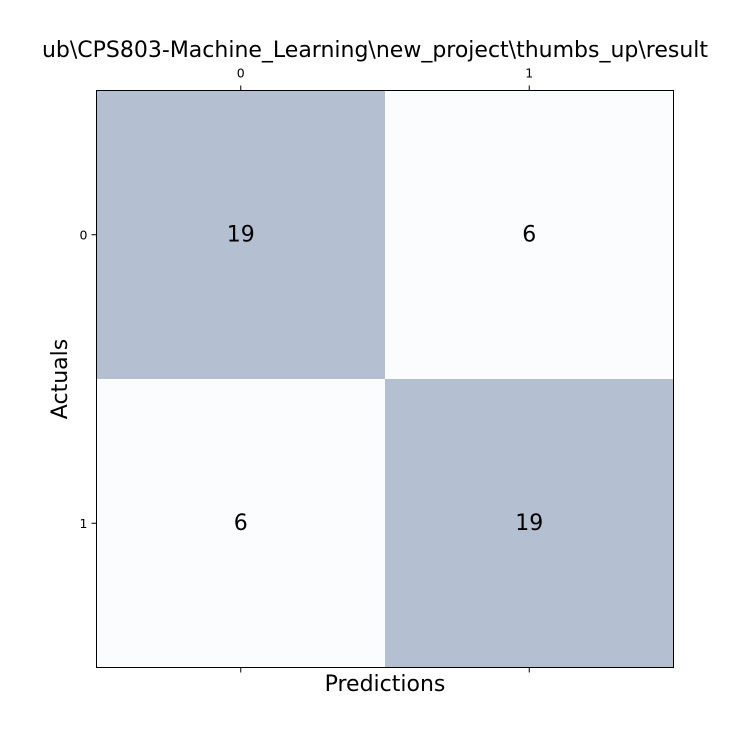  Describe the element at coordinates (60, 379) in the screenshot. I see `y-axis-label: Actuals` at that location.